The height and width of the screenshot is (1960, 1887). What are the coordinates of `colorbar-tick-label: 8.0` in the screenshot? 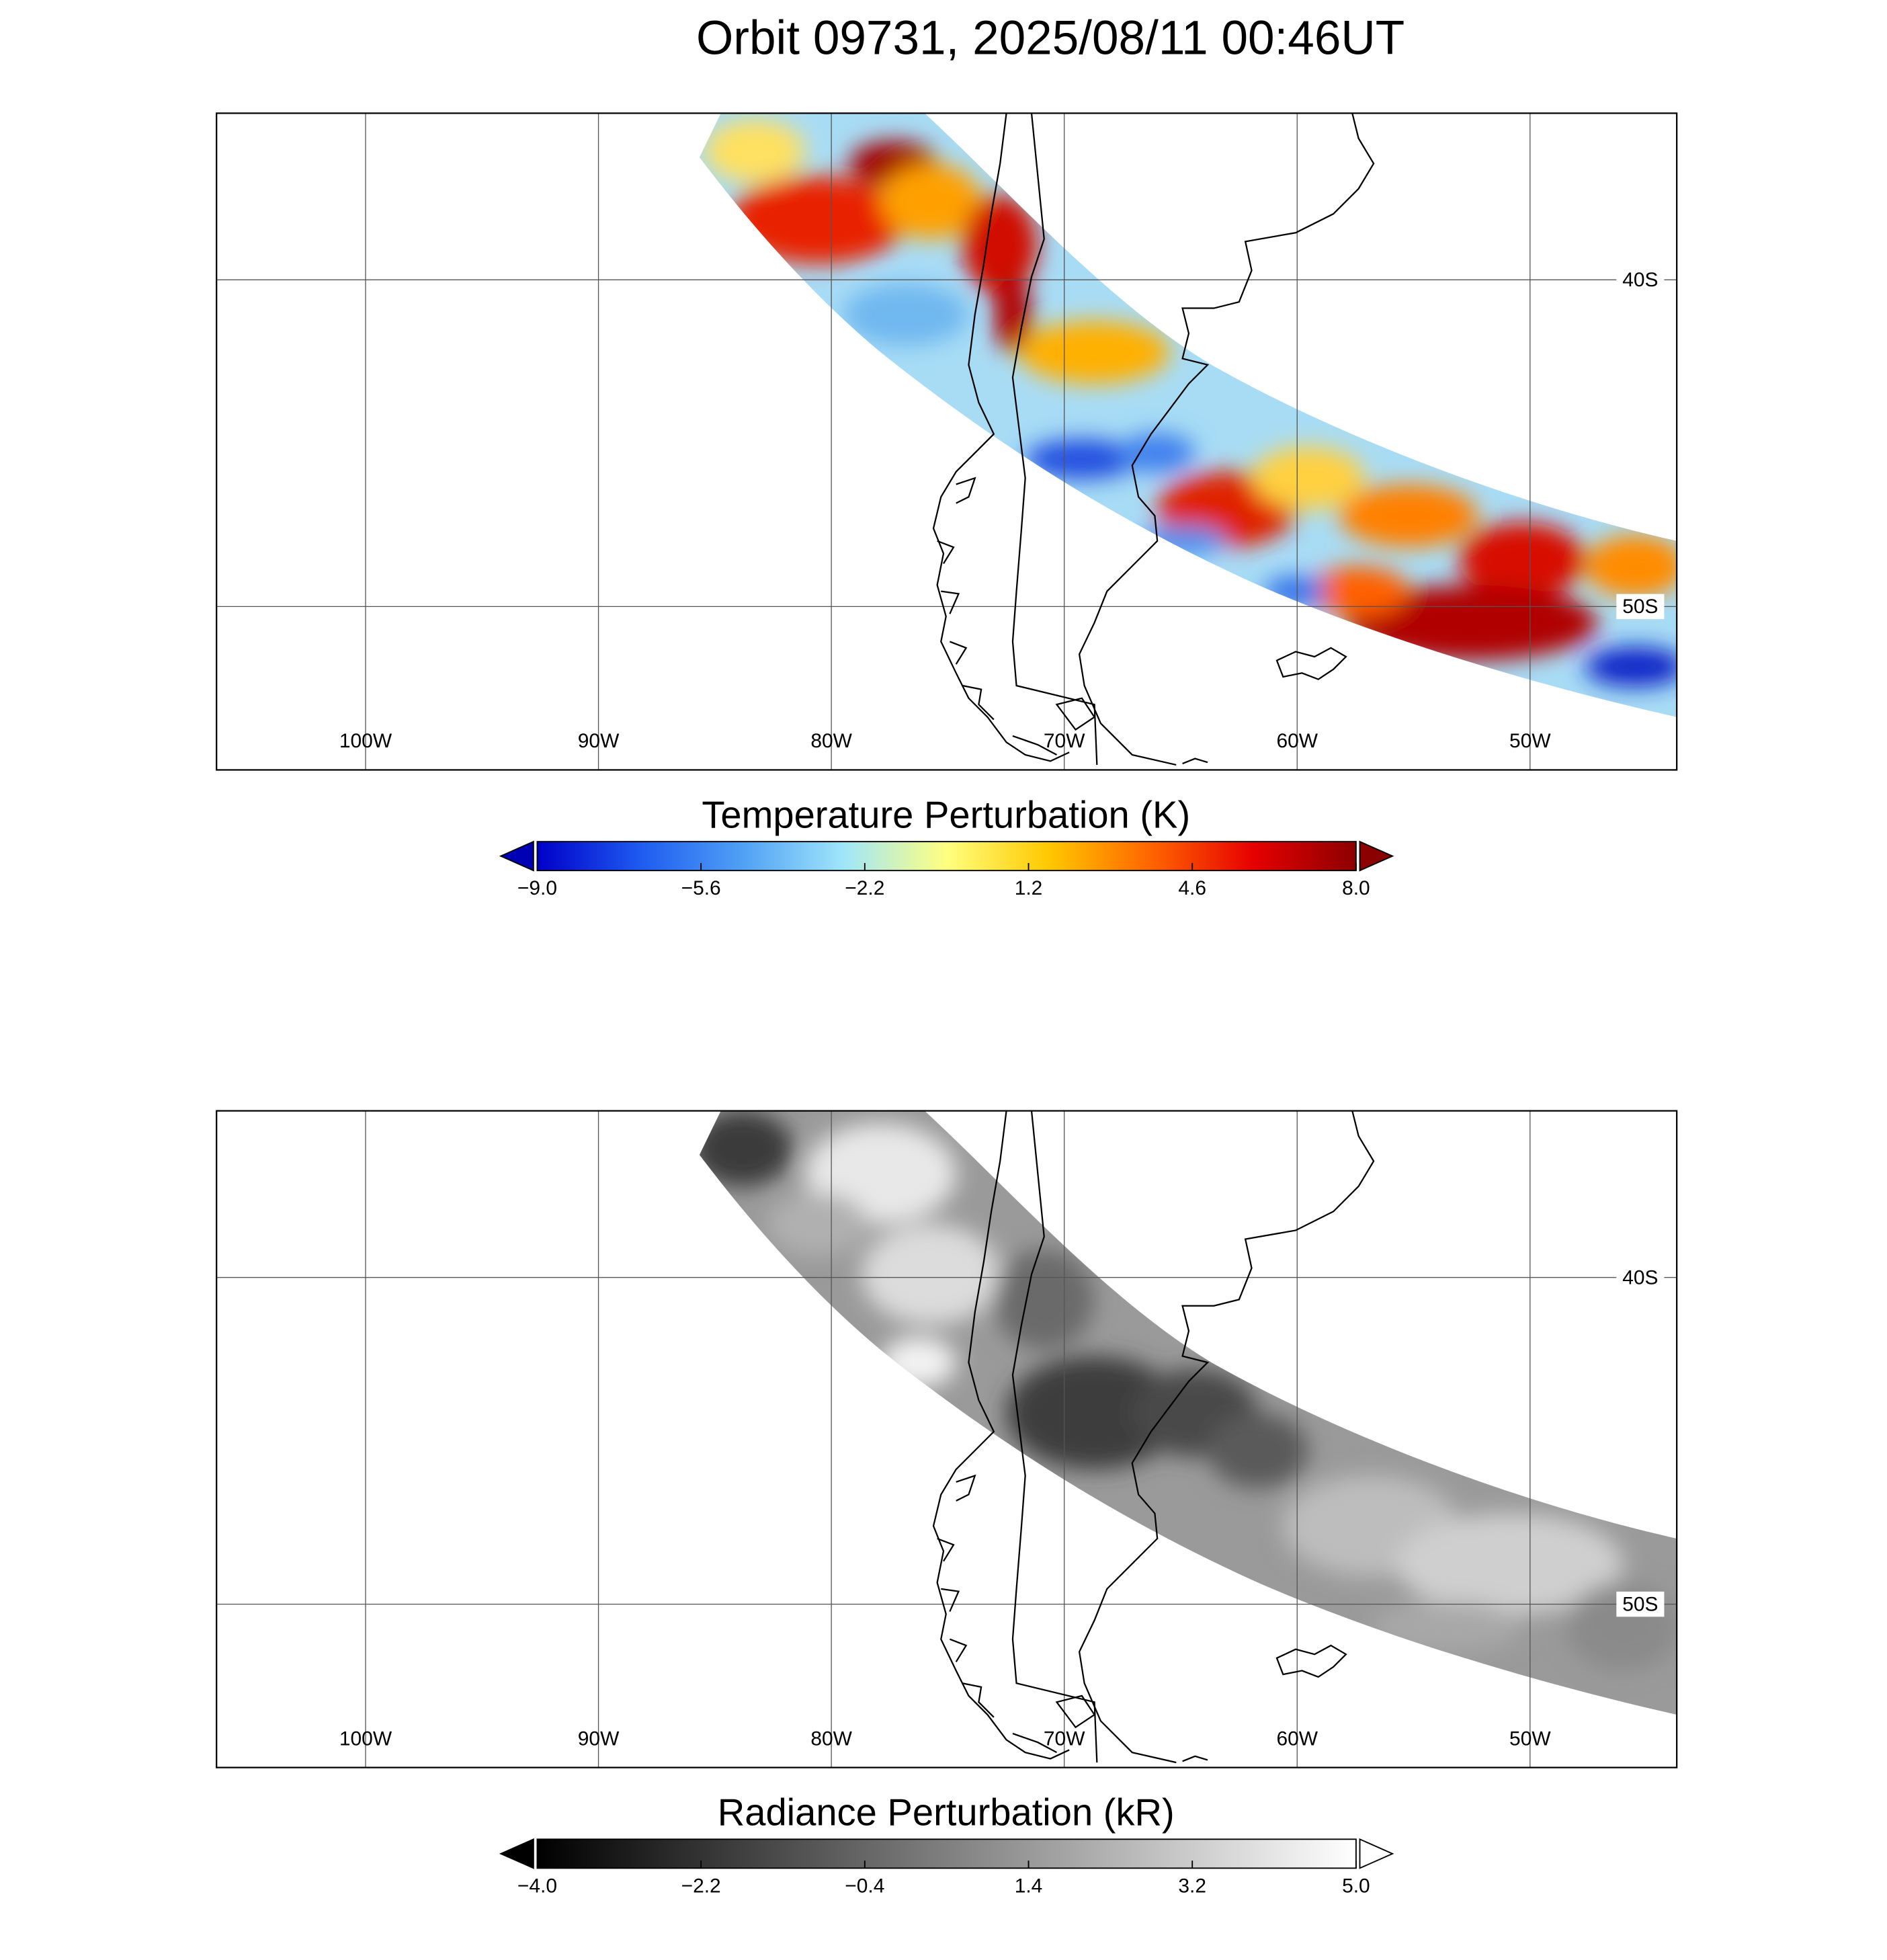 It's located at (1356, 888).